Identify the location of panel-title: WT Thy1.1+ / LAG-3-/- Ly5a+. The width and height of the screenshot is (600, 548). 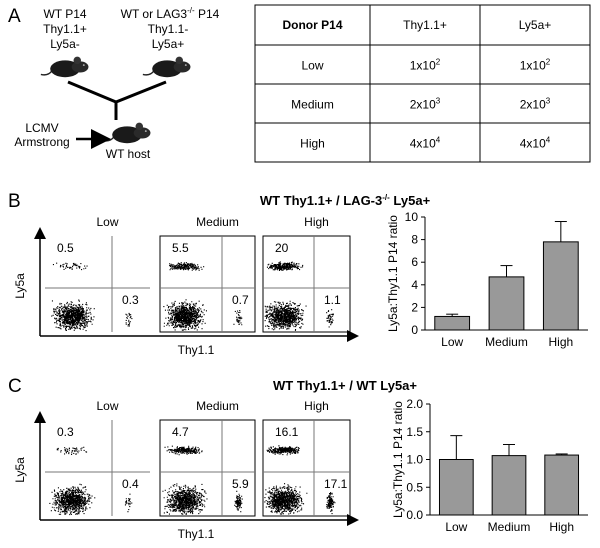
(345, 200).